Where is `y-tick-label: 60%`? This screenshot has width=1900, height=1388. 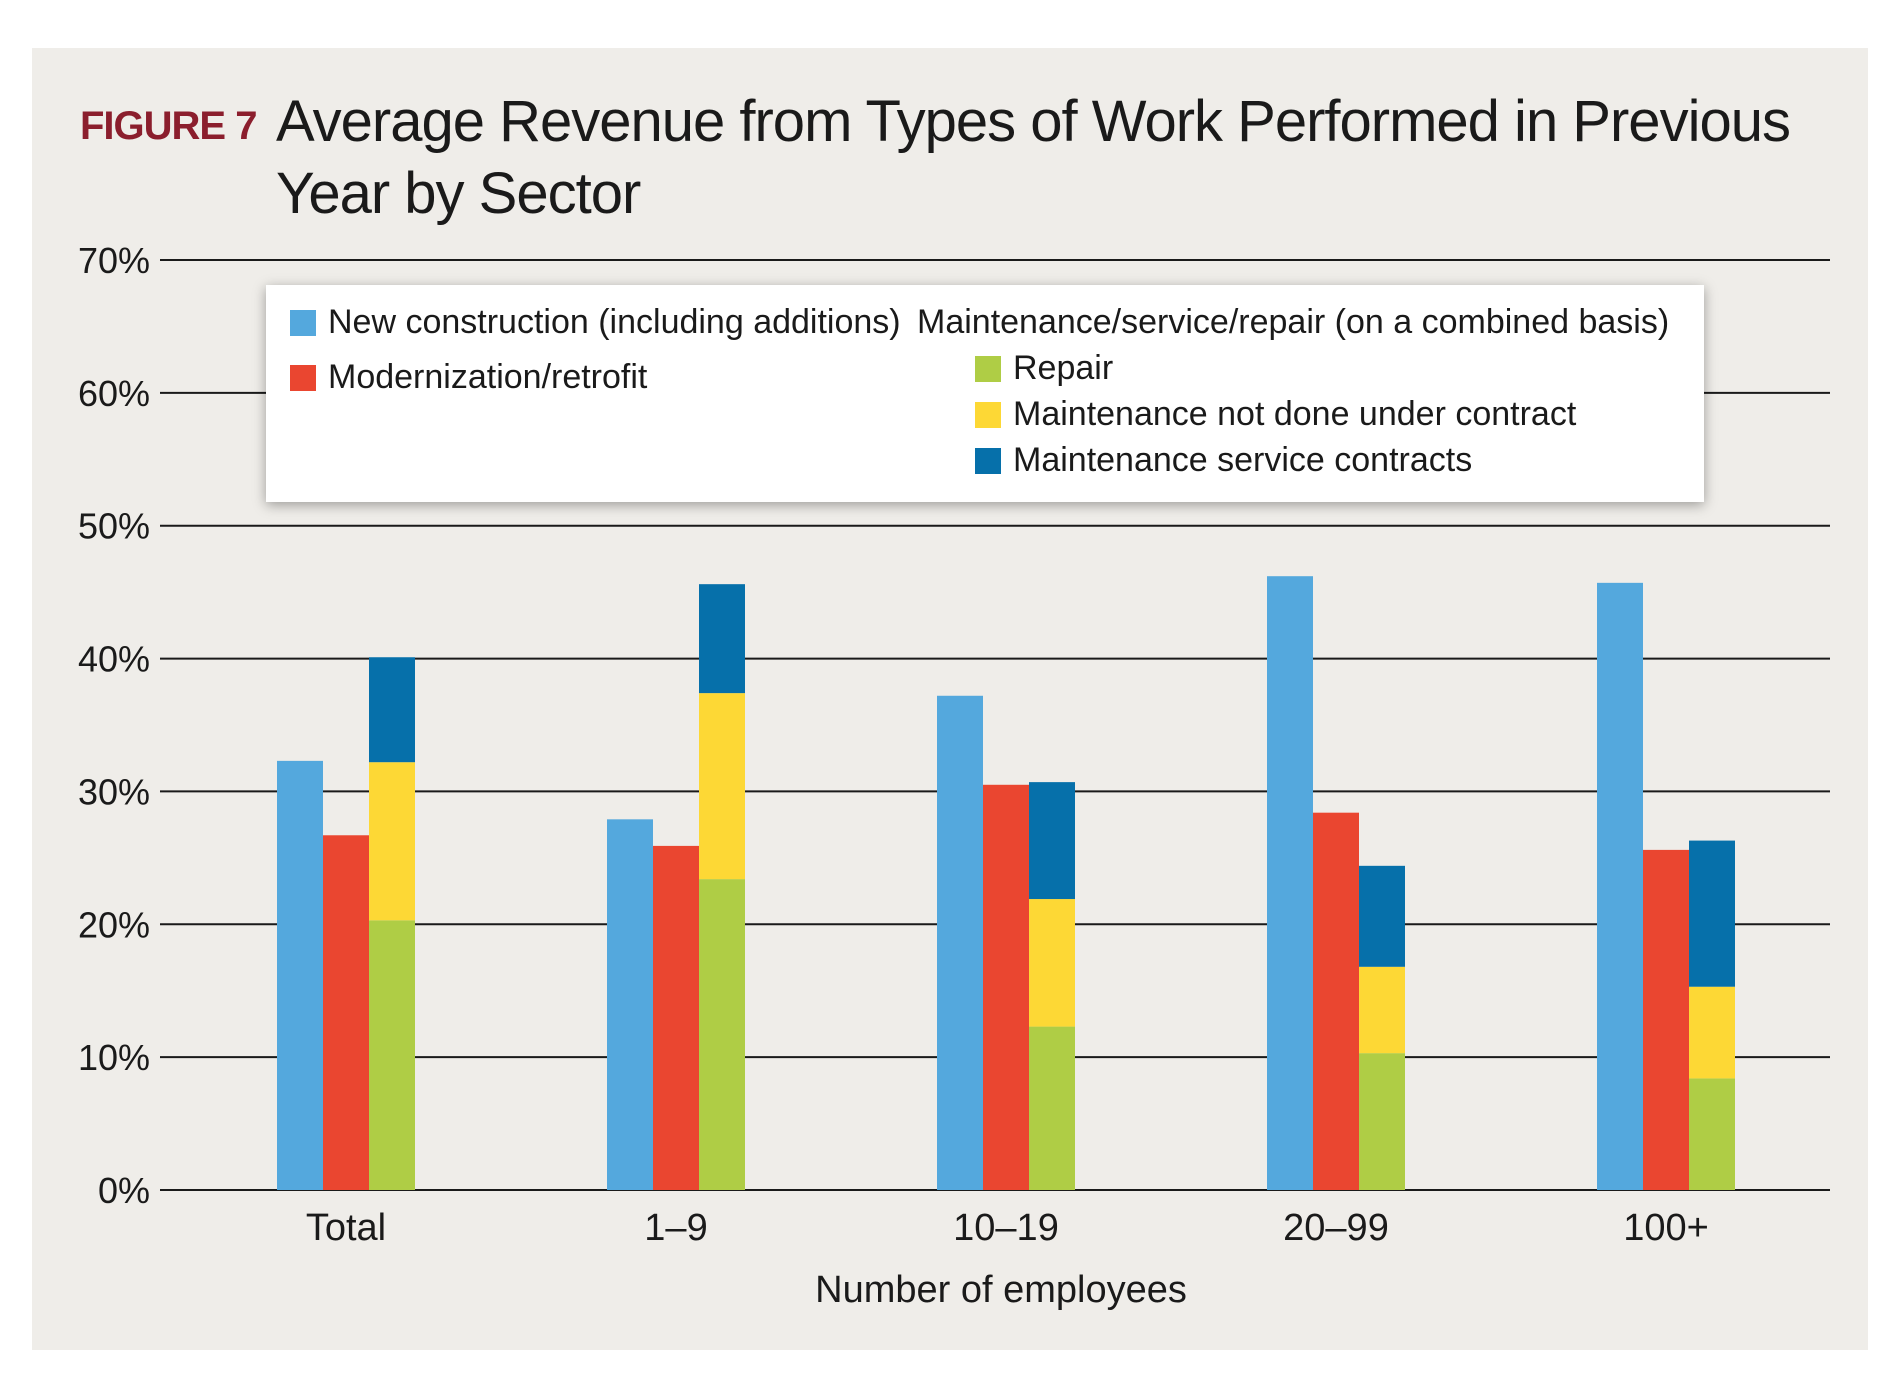 y-tick-label: 60% is located at coordinates (114, 393).